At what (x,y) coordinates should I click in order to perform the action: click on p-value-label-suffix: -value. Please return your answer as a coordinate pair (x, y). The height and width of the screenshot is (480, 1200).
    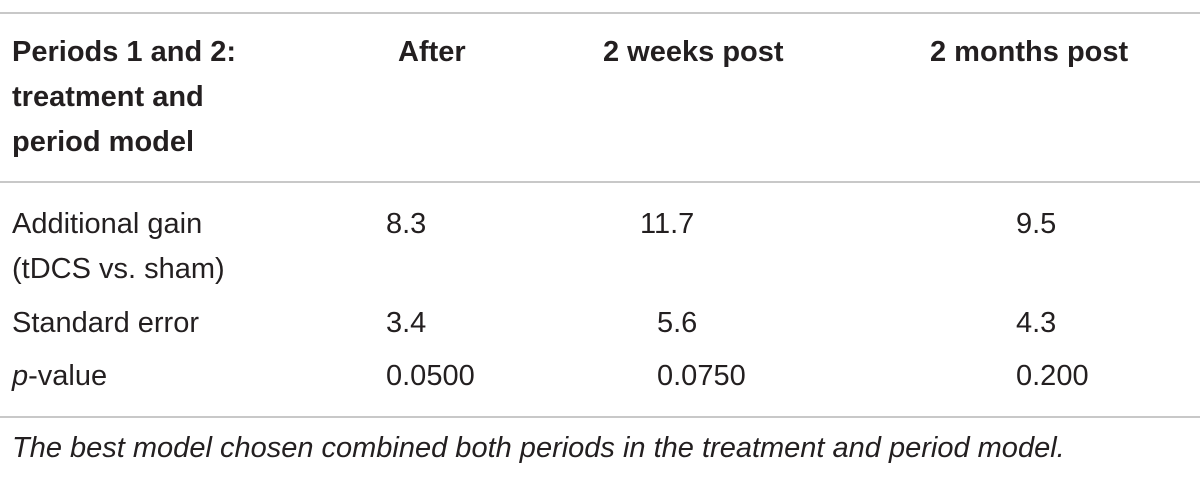
    Looking at the image, I should click on (68, 376).